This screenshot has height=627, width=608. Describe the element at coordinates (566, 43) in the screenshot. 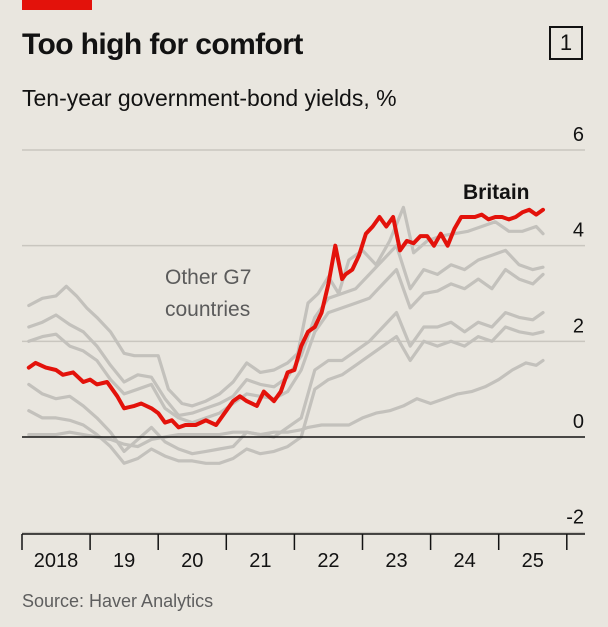

I see `chart-number-badge: 1` at that location.